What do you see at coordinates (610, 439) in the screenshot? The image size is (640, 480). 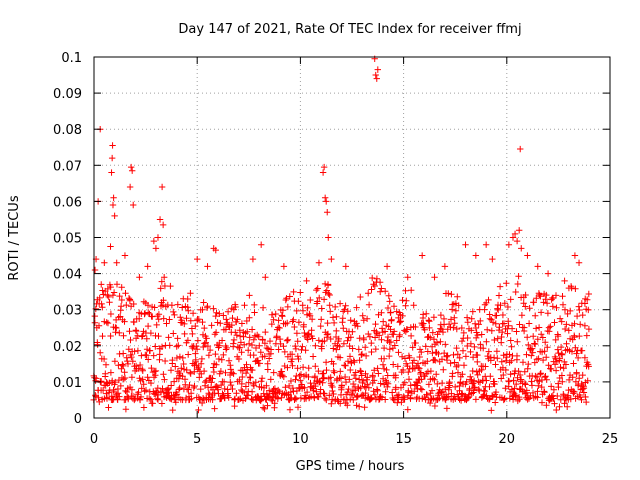 I see `x-tick-label: 25` at bounding box center [610, 439].